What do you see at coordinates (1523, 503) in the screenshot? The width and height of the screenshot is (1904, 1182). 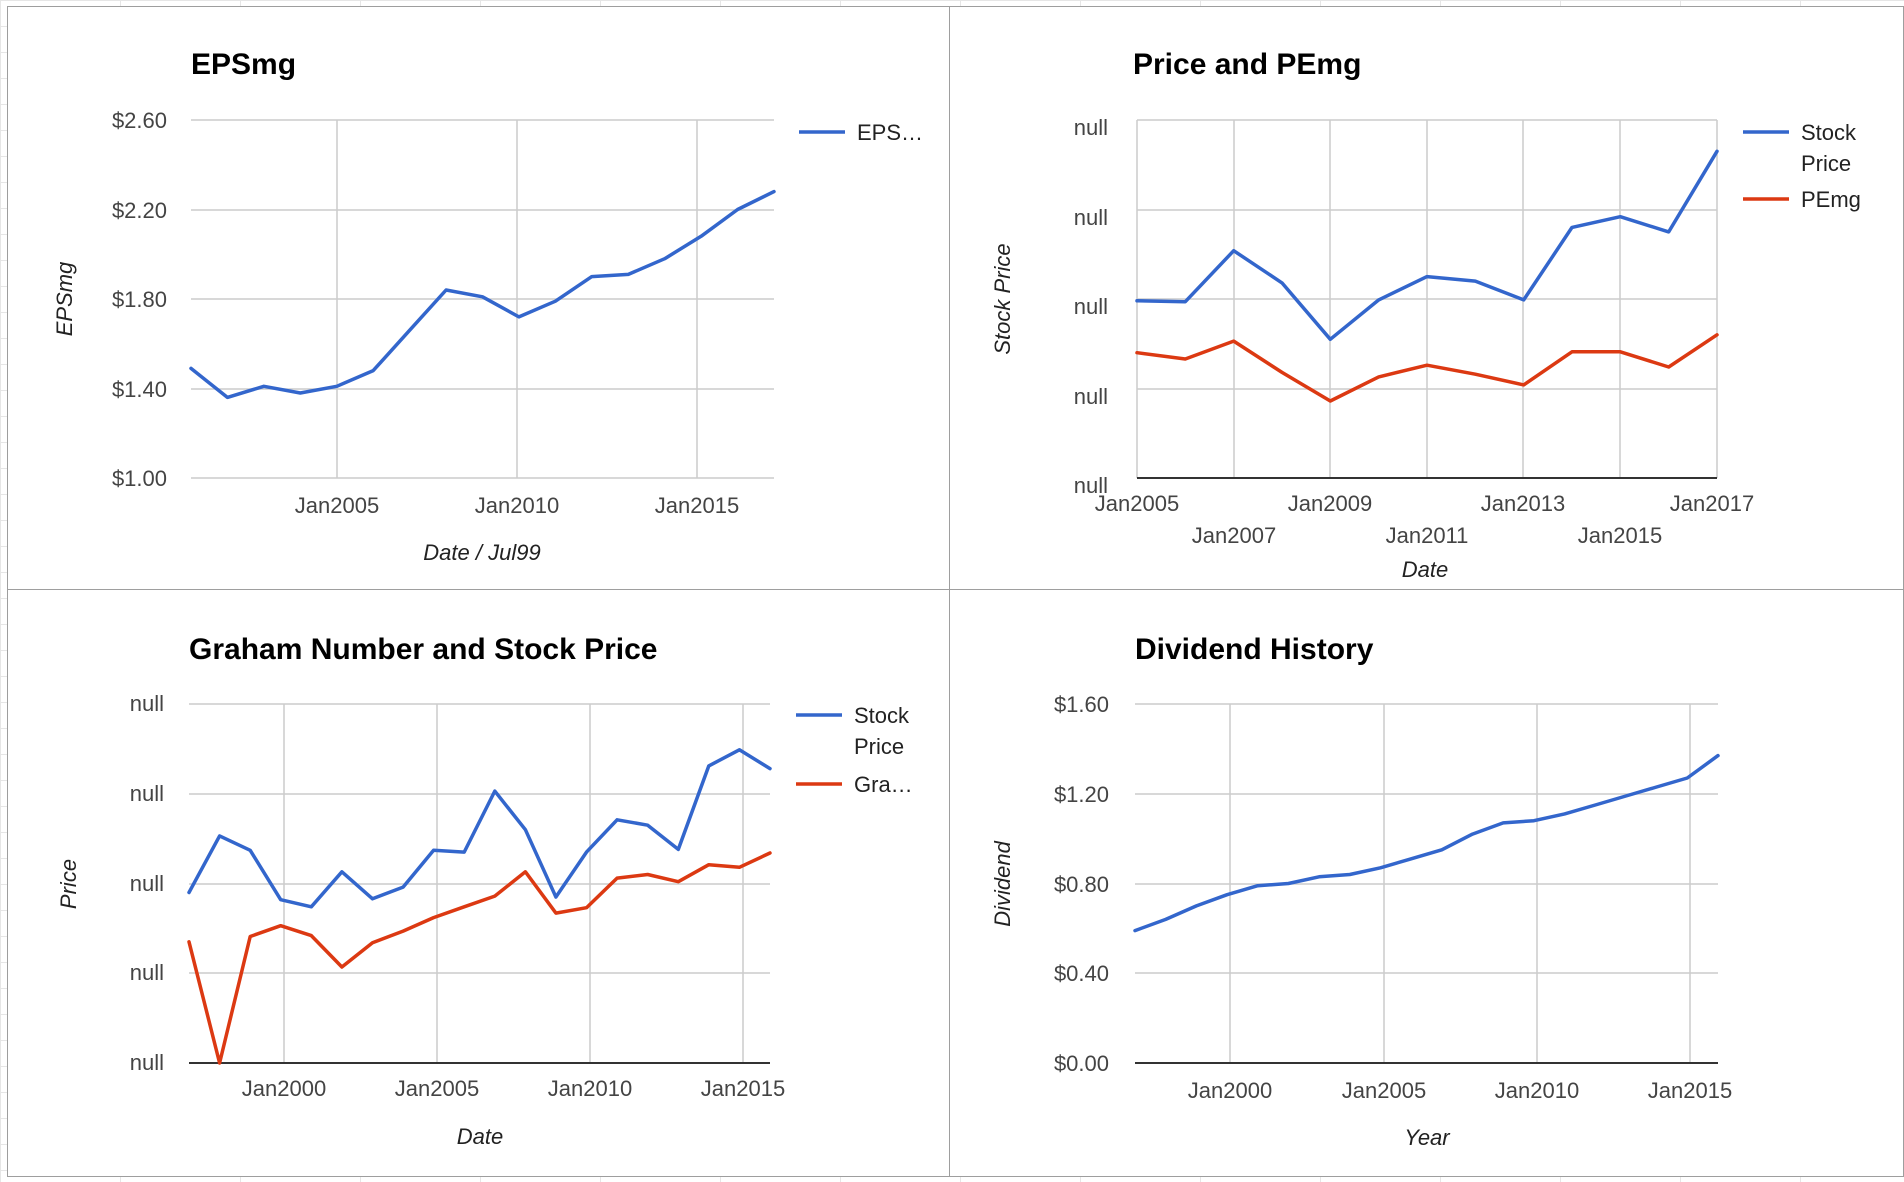 I see `x-tick-label: Jan2013` at bounding box center [1523, 503].